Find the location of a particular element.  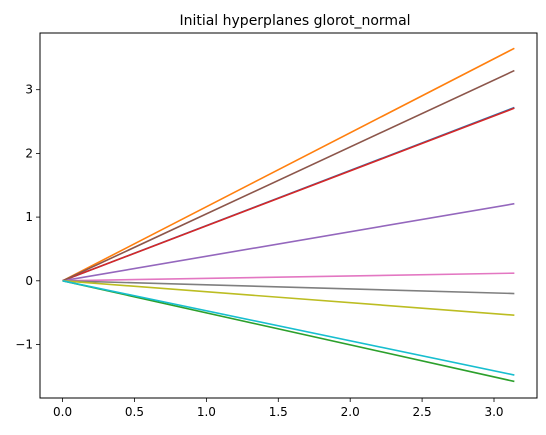

x-tick-label: 1.0 is located at coordinates (206, 412).